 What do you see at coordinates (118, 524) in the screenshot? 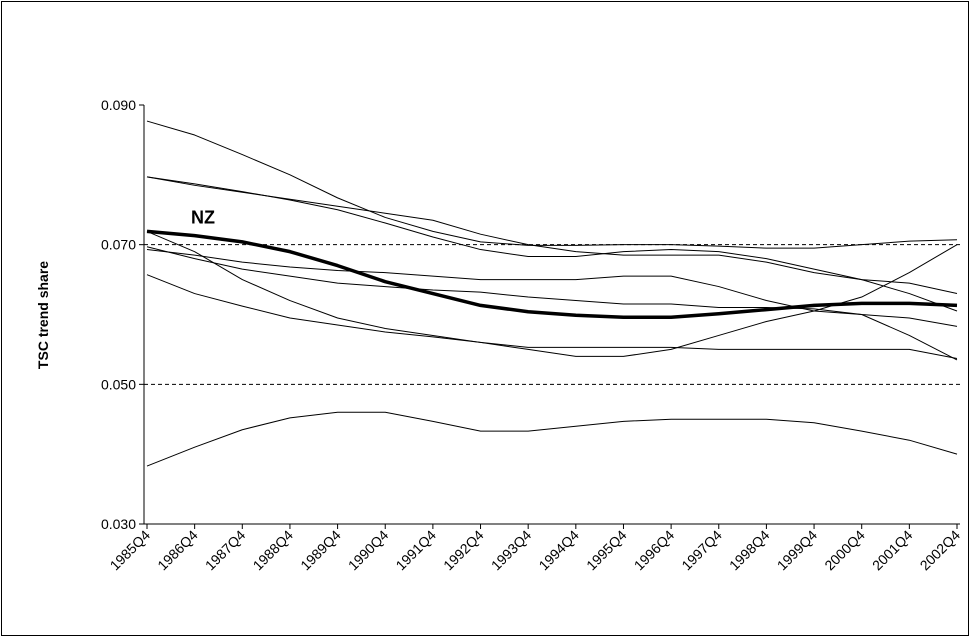
I see `y-tick-label: 0.030` at bounding box center [118, 524].